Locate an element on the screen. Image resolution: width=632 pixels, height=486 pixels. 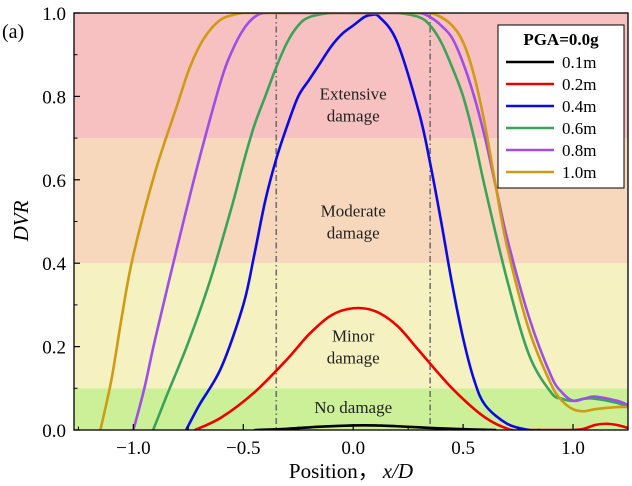
y-tick-label: 0.2 is located at coordinates (54, 348).